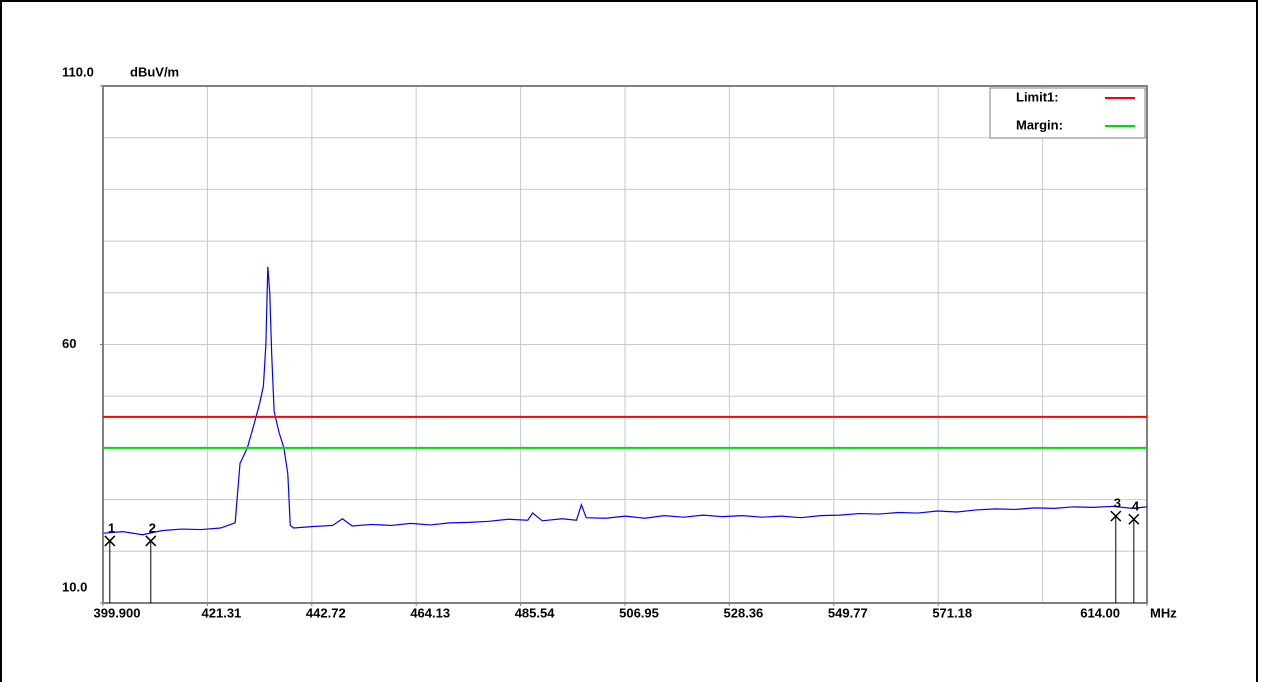 This screenshot has height=682, width=1261. I want to click on y-tick-label: 10.0, so click(74, 586).